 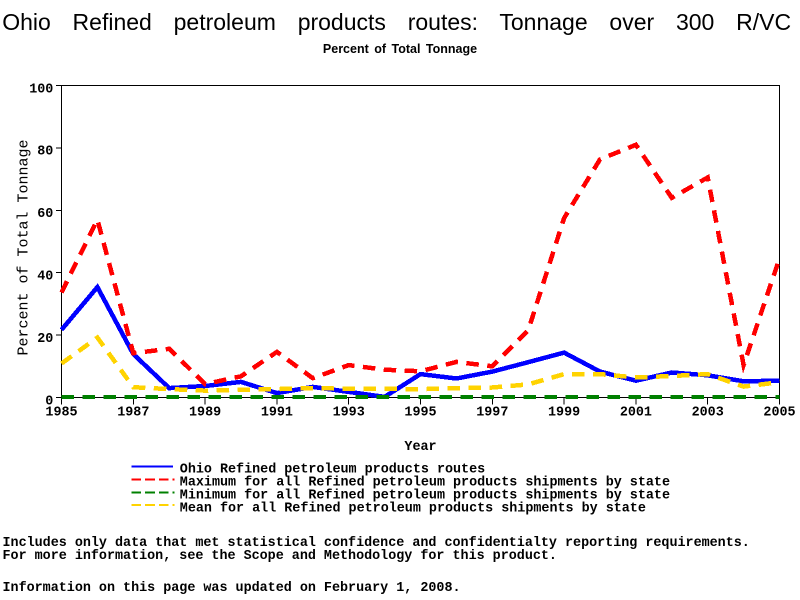 I want to click on svg-text:Ohio Refined petroleum product: Ohio Refined petroleum products routes, so click(x=332, y=470).